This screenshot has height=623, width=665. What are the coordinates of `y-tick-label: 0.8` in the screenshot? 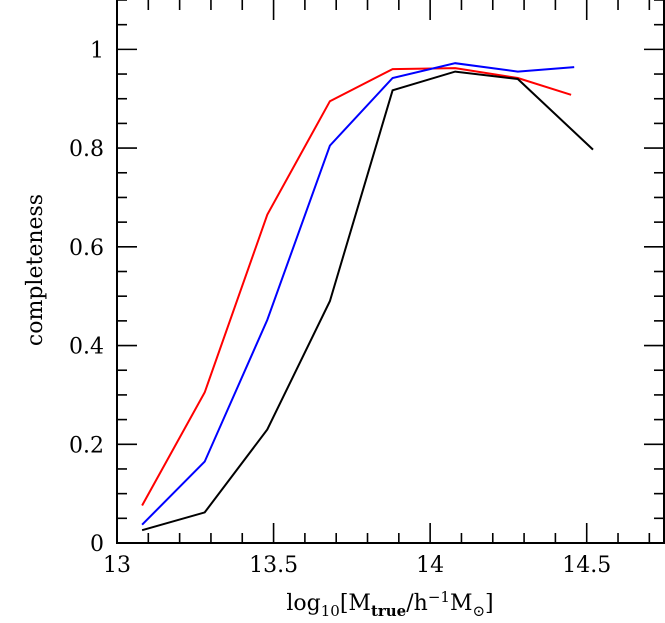 It's located at (86, 149).